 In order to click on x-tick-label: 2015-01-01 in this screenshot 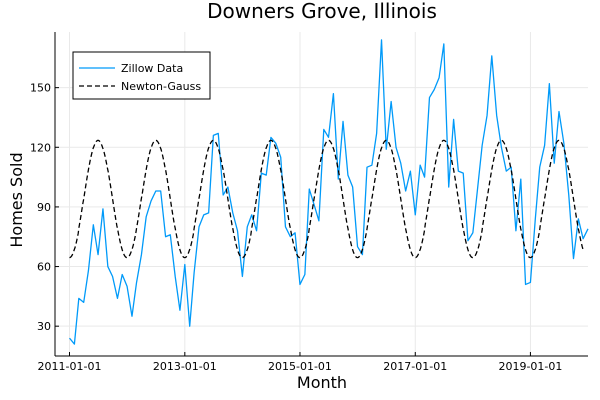, I will do `click(300, 366)`.